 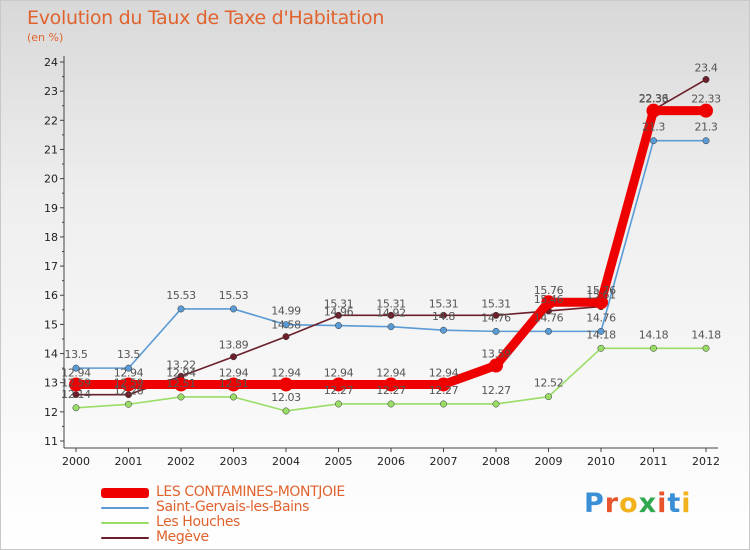 I want to click on y-tick-label: 15, so click(x=51, y=324).